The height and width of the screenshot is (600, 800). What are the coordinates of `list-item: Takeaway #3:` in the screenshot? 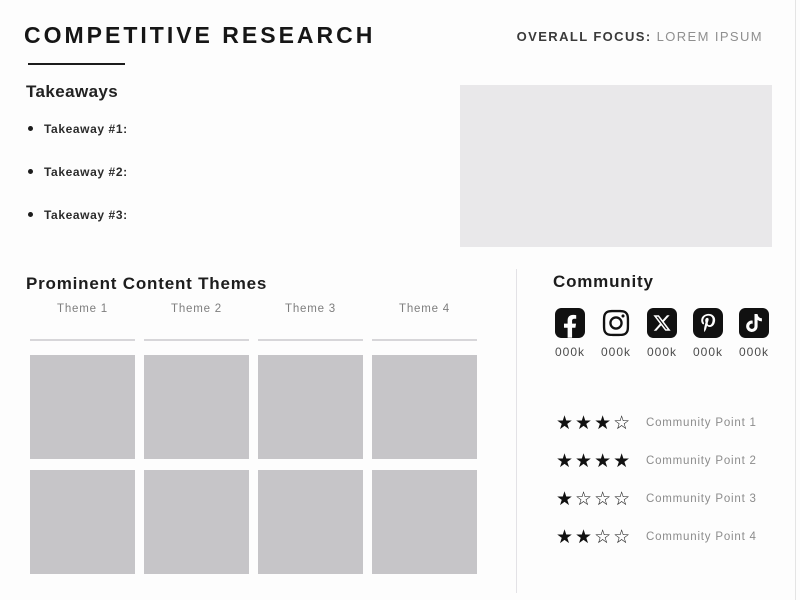 It's located at (78, 214).